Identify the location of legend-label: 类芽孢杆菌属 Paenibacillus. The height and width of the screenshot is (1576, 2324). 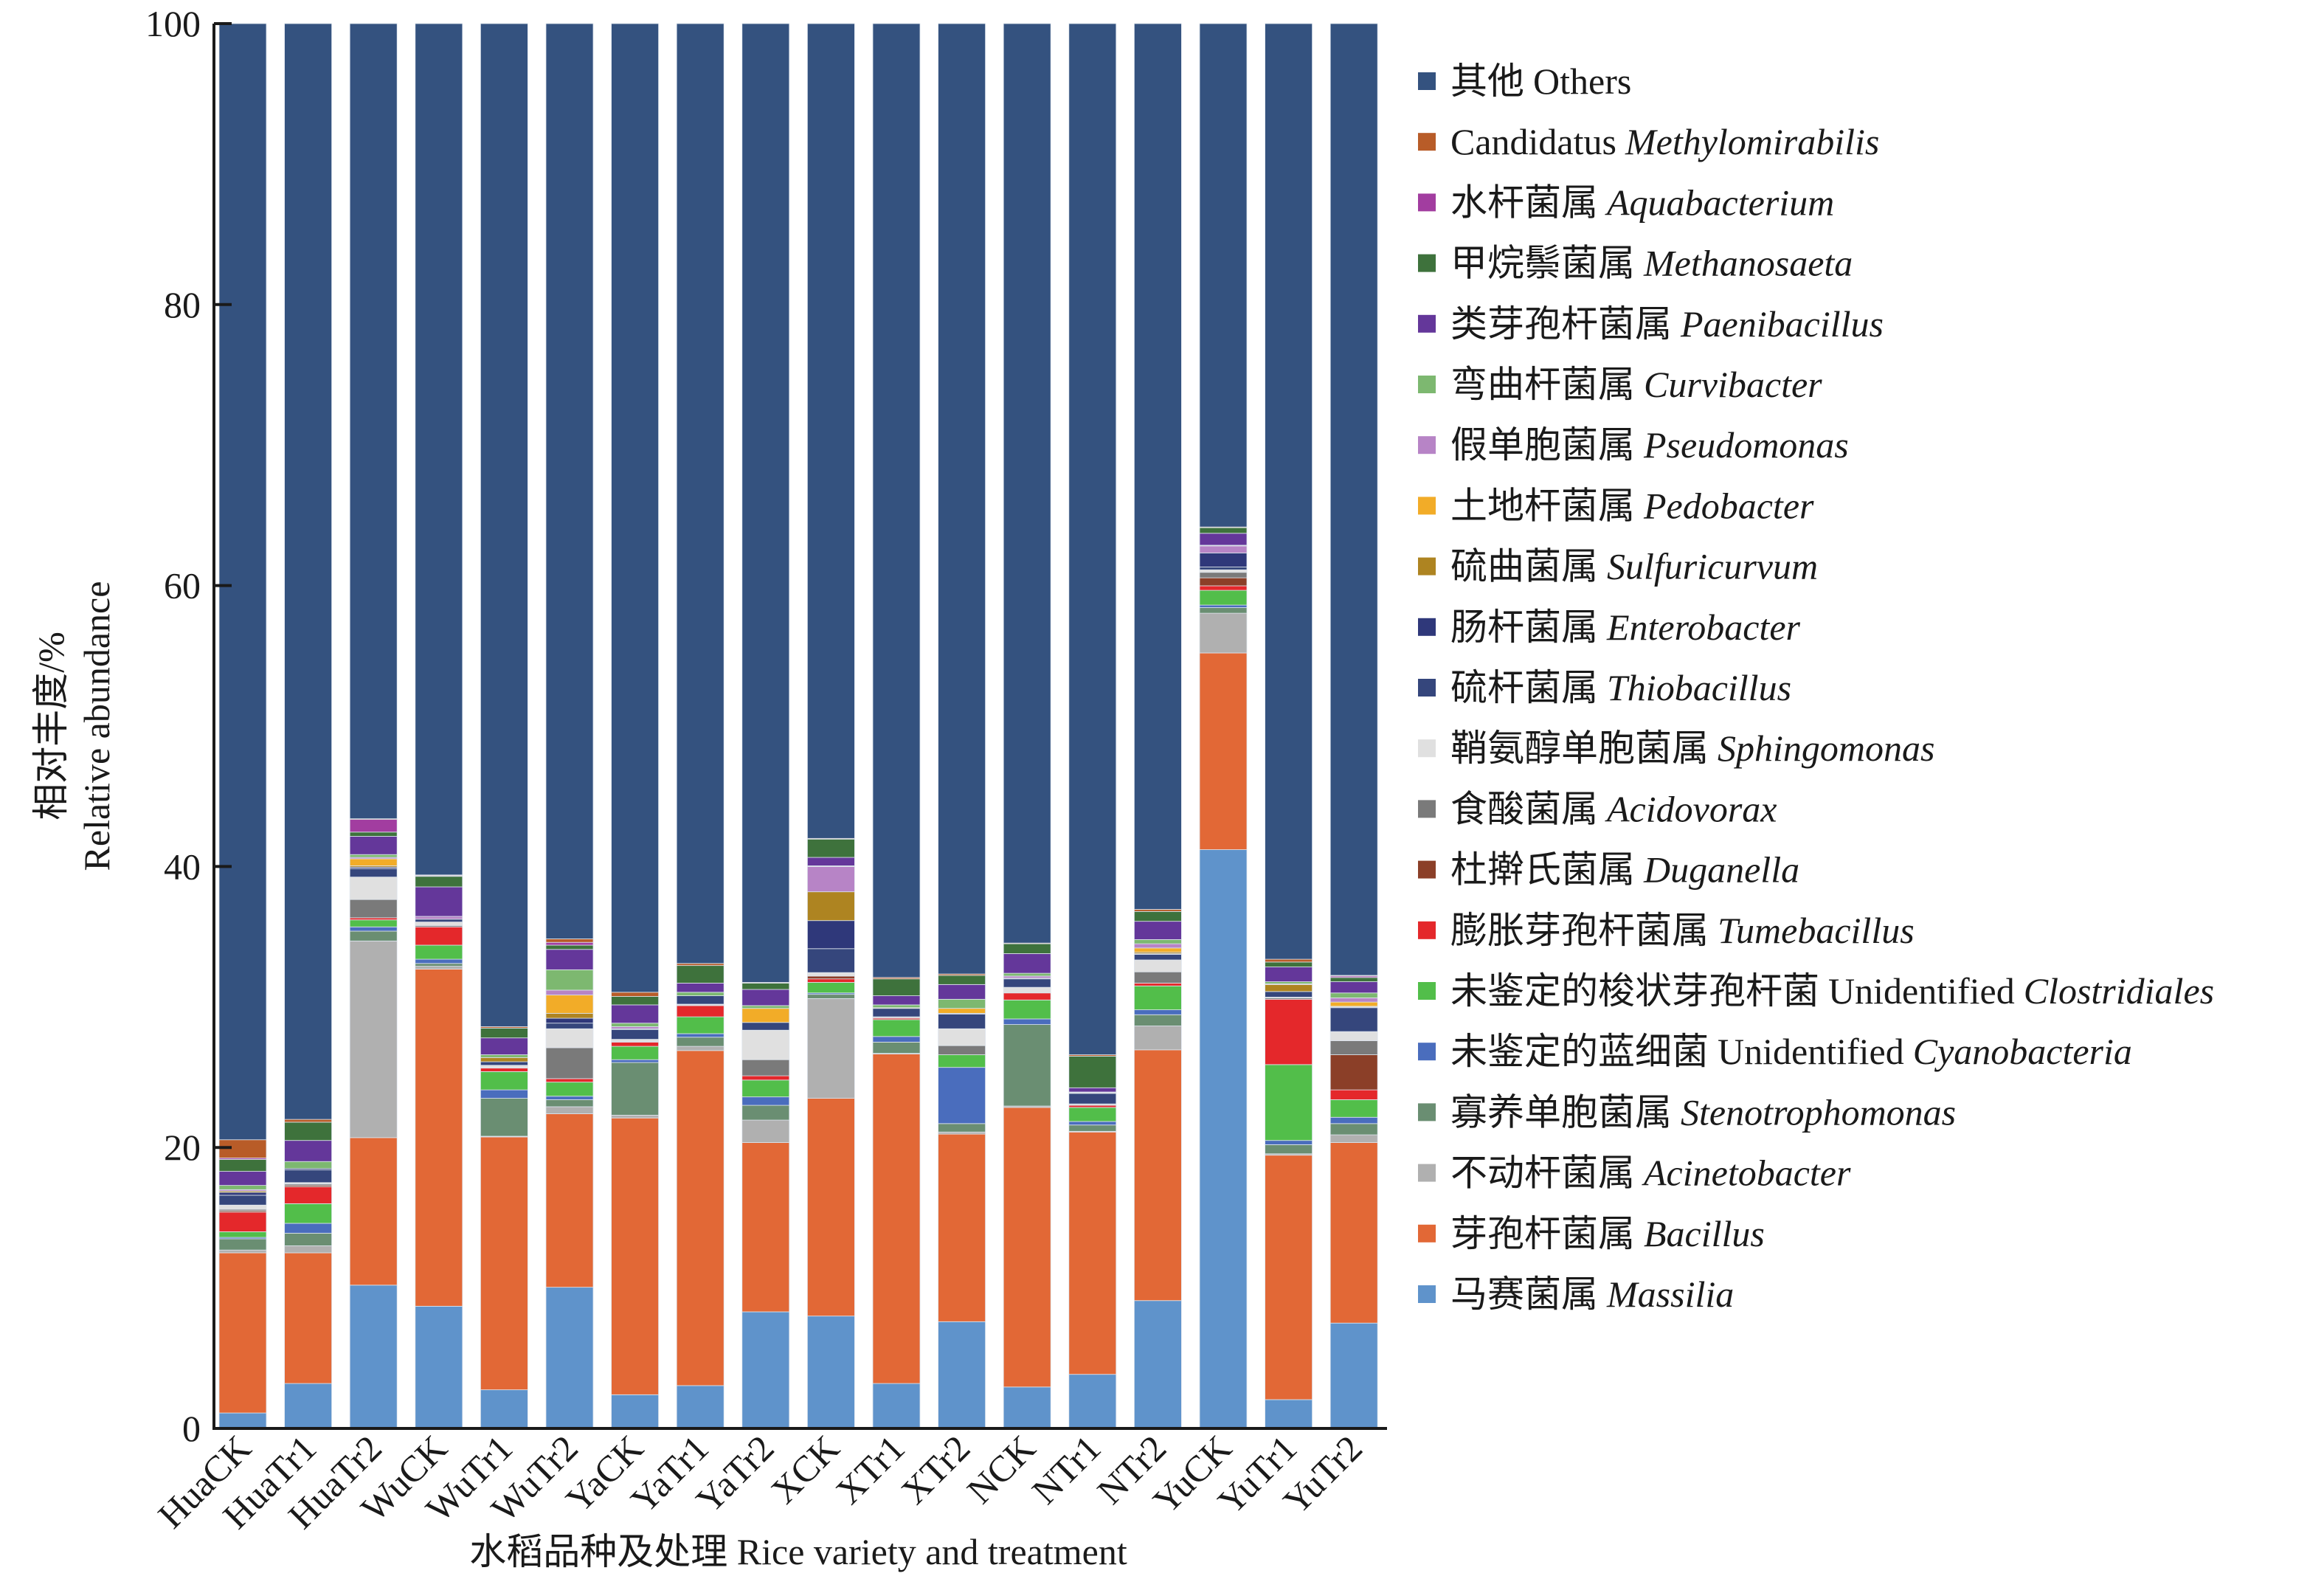
(1667, 324).